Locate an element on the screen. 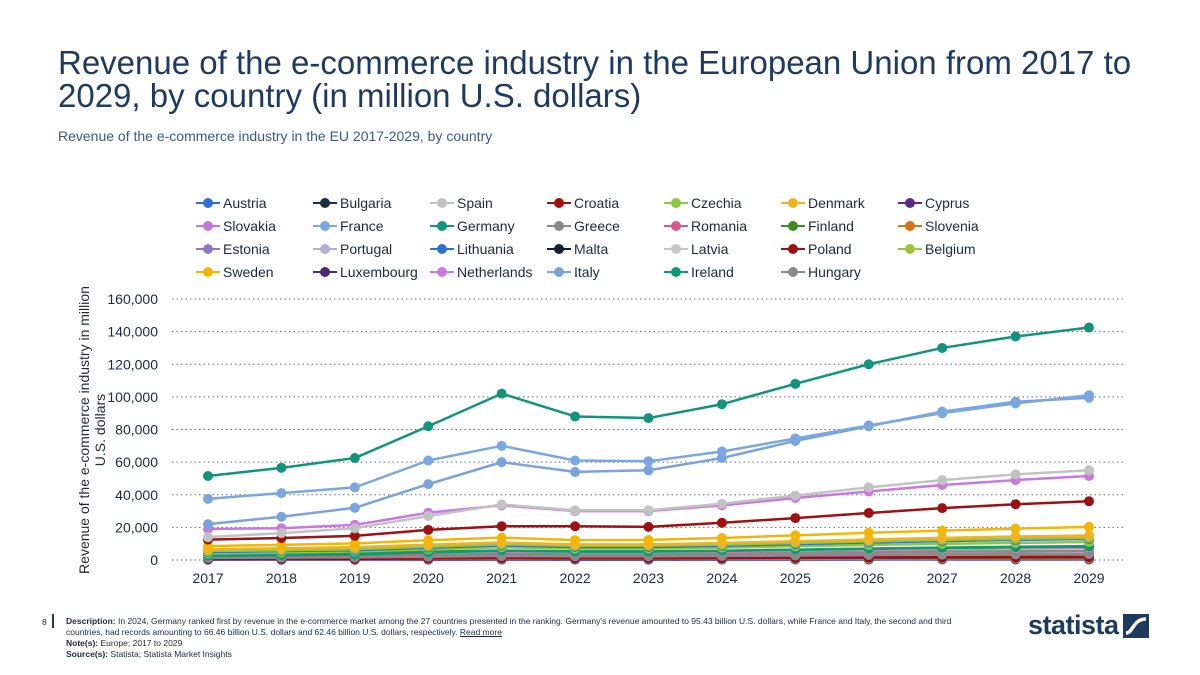 Image resolution: width=1200 pixels, height=675 pixels. legend-item-belgium: Belgium is located at coordinates (937, 249).